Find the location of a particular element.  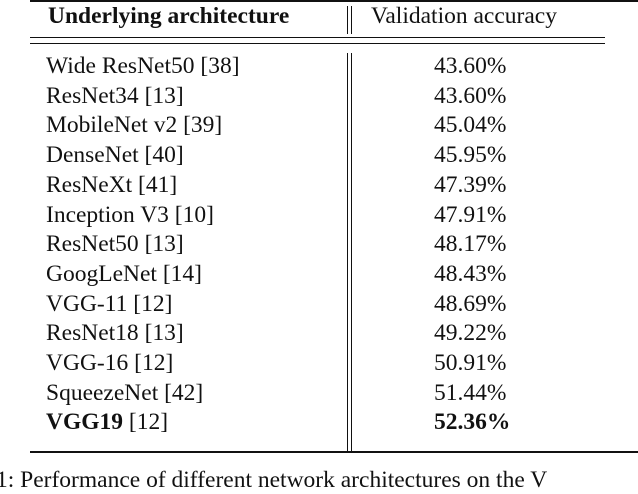

row-accuracy: 47.91% is located at coordinates (470, 214).